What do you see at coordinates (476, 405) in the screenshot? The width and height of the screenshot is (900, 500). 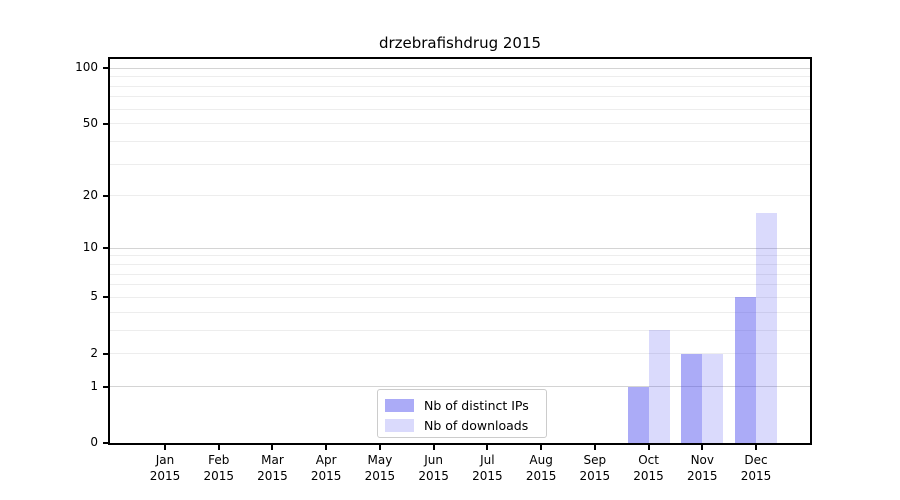 I see `legend-label-distinct-ips: Nb of distinct IPs` at bounding box center [476, 405].